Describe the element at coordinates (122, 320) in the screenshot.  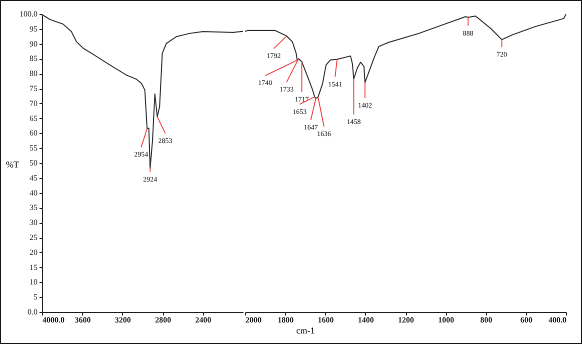
I see `x-tick-label: 3200` at that location.